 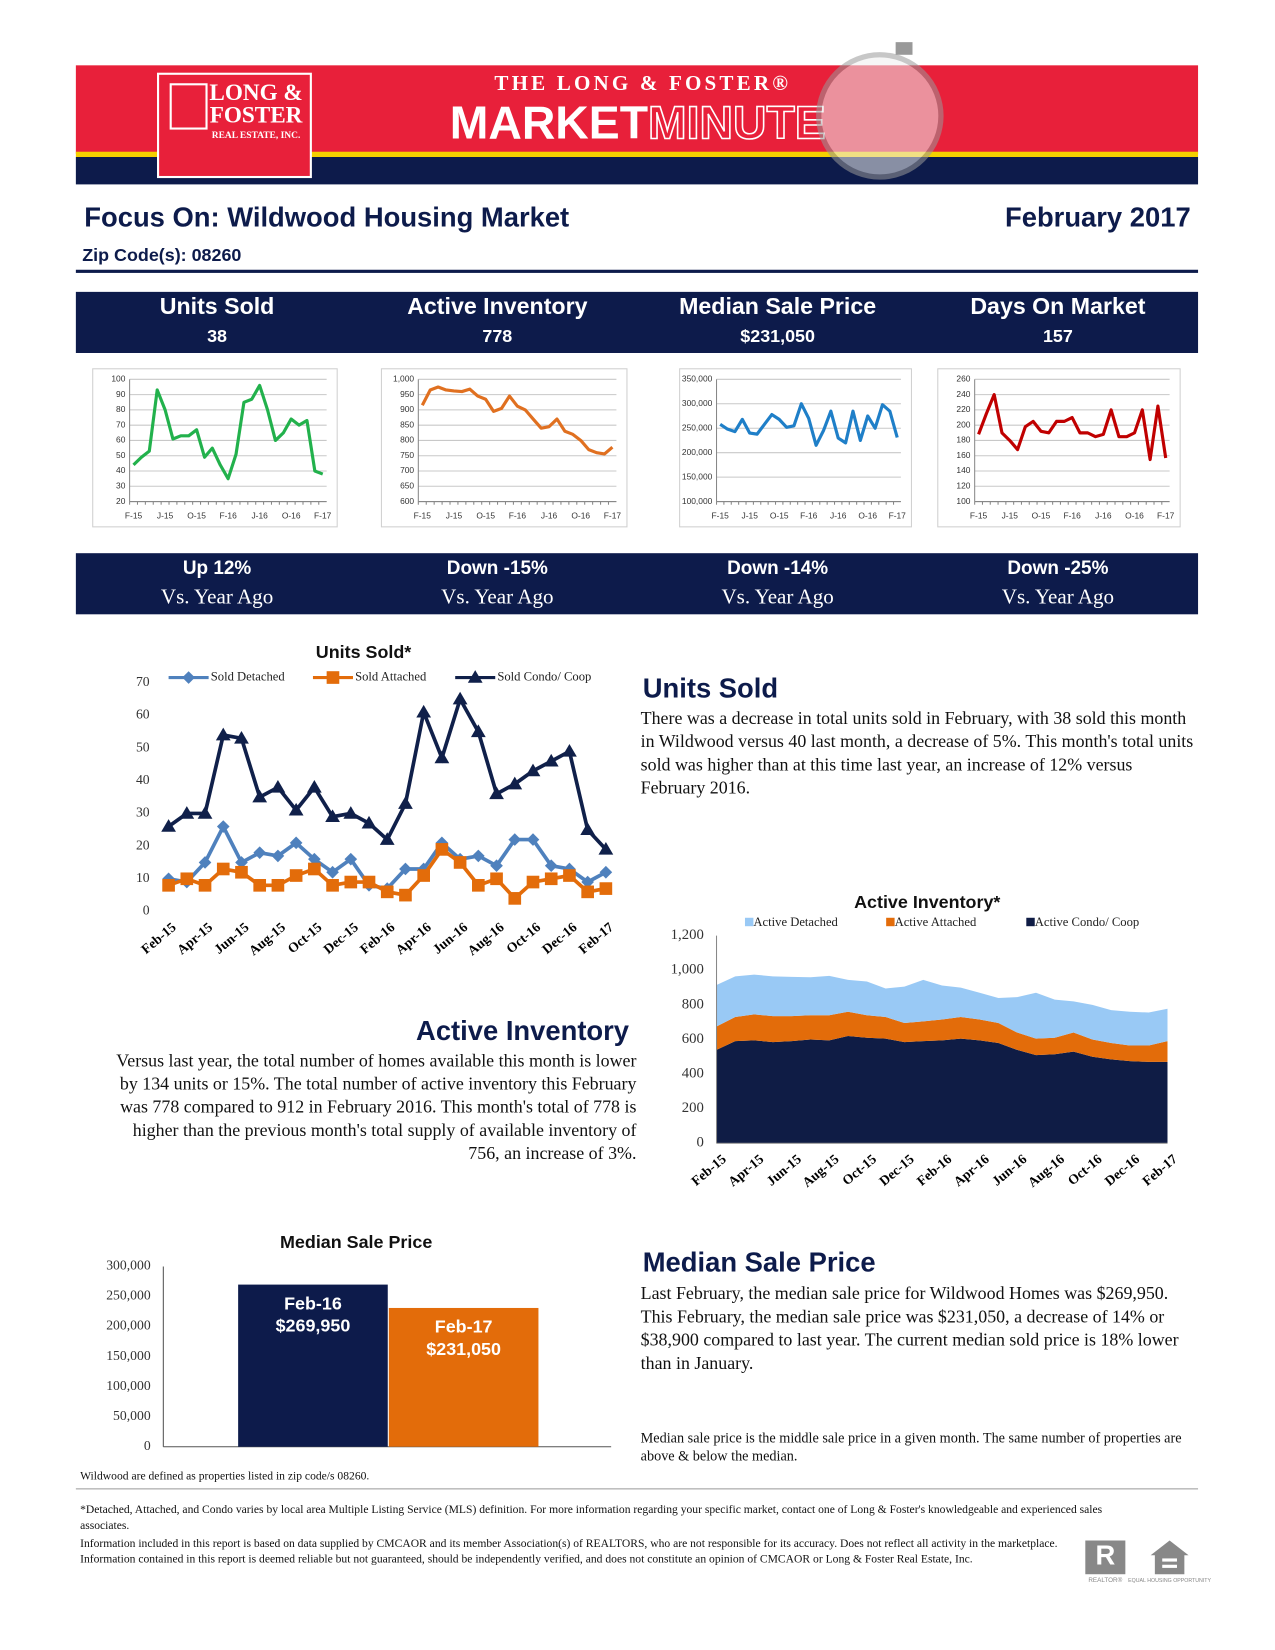 I want to click on y-tick-label: 50,000, so click(x=132, y=1415).